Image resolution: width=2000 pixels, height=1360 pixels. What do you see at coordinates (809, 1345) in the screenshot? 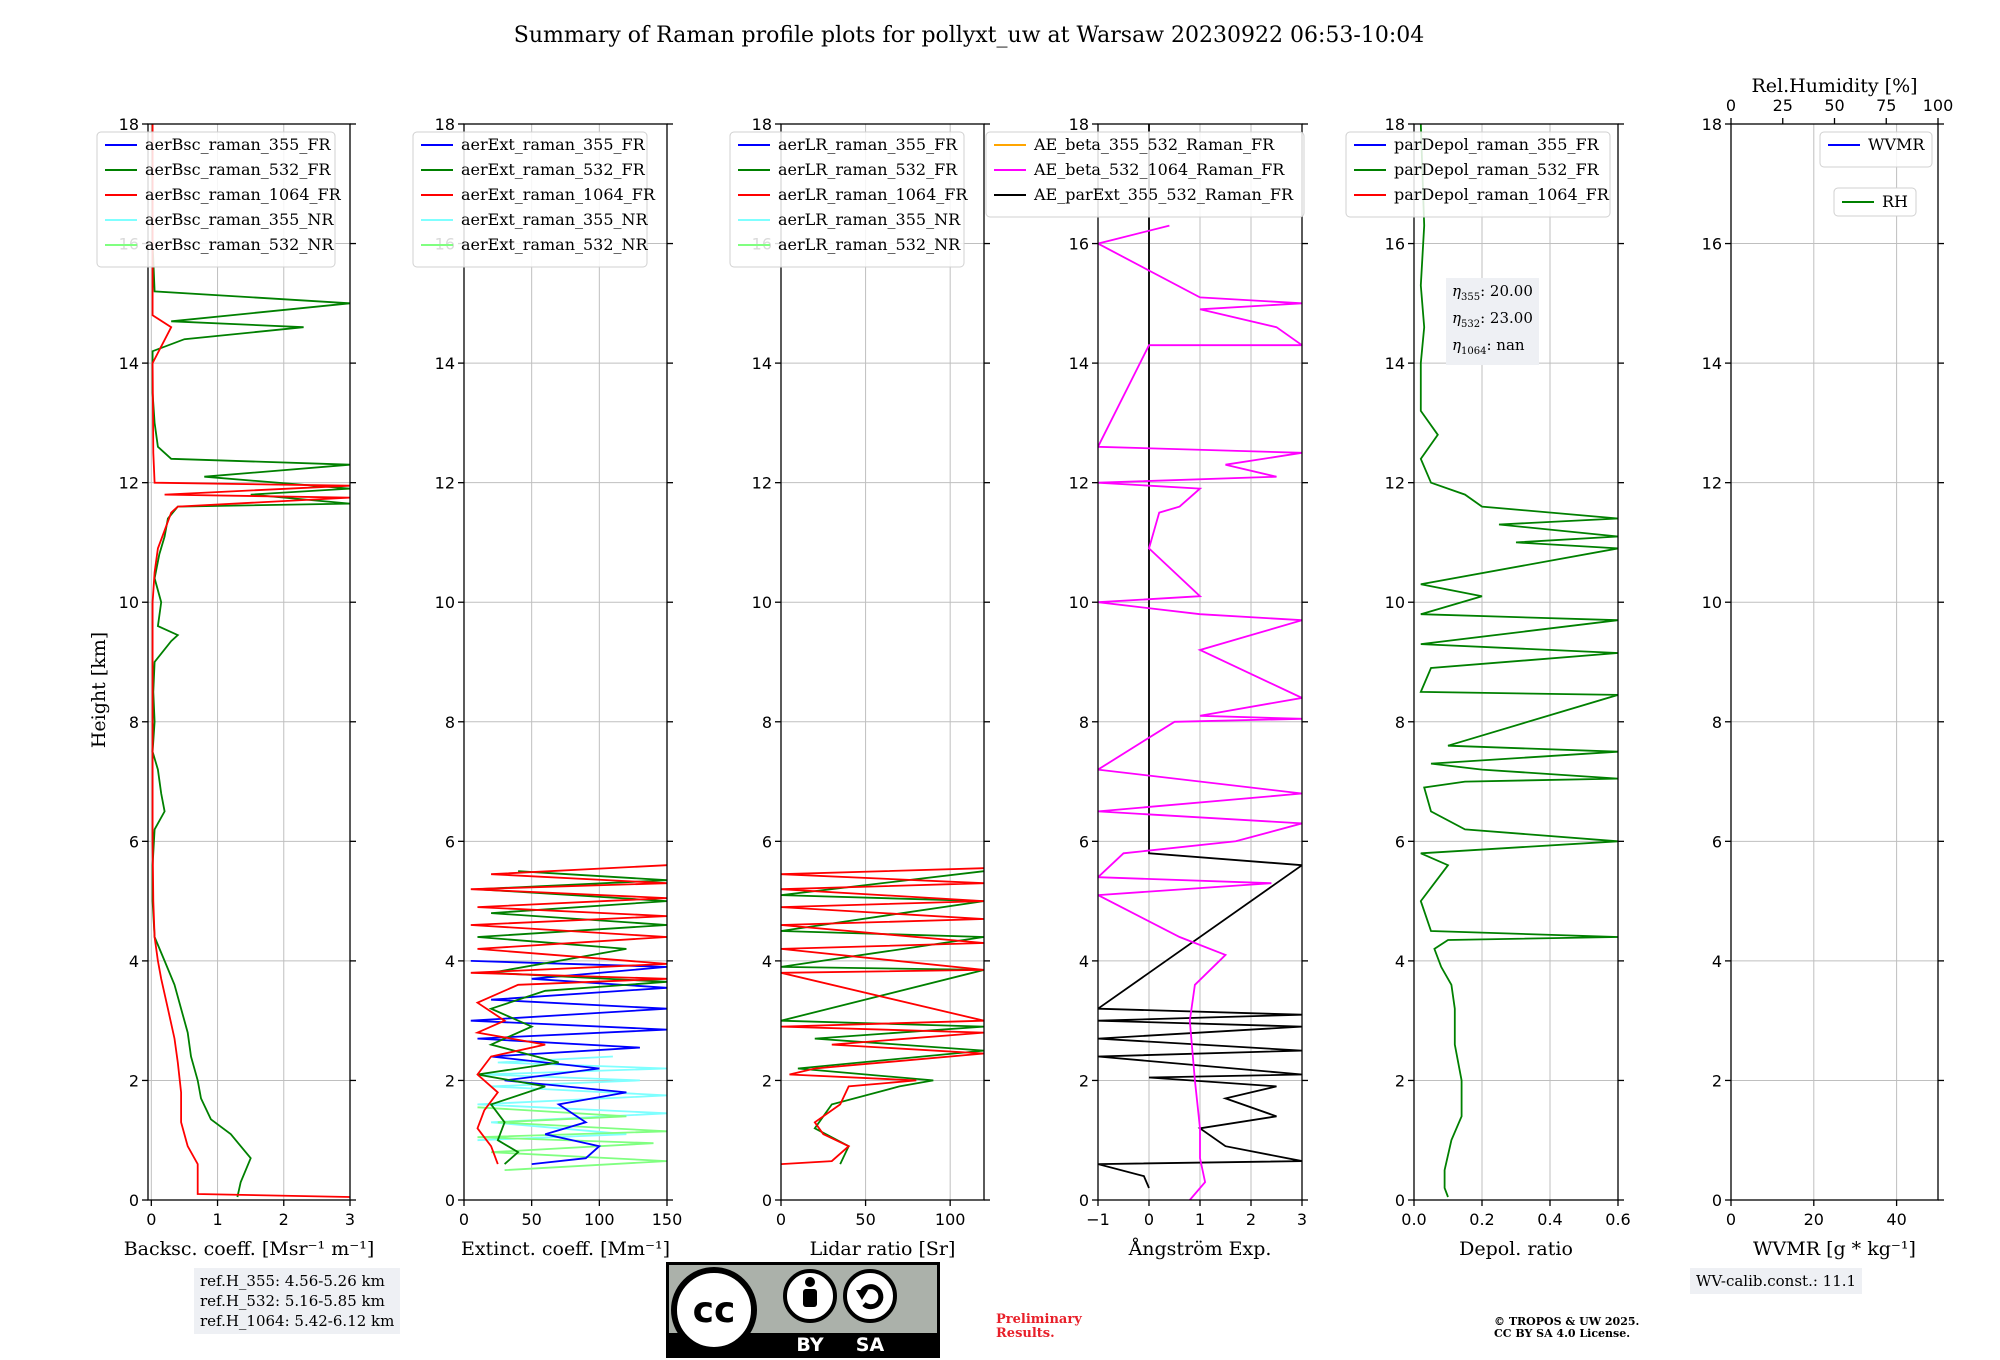
I see `by-label: BY` at bounding box center [809, 1345].